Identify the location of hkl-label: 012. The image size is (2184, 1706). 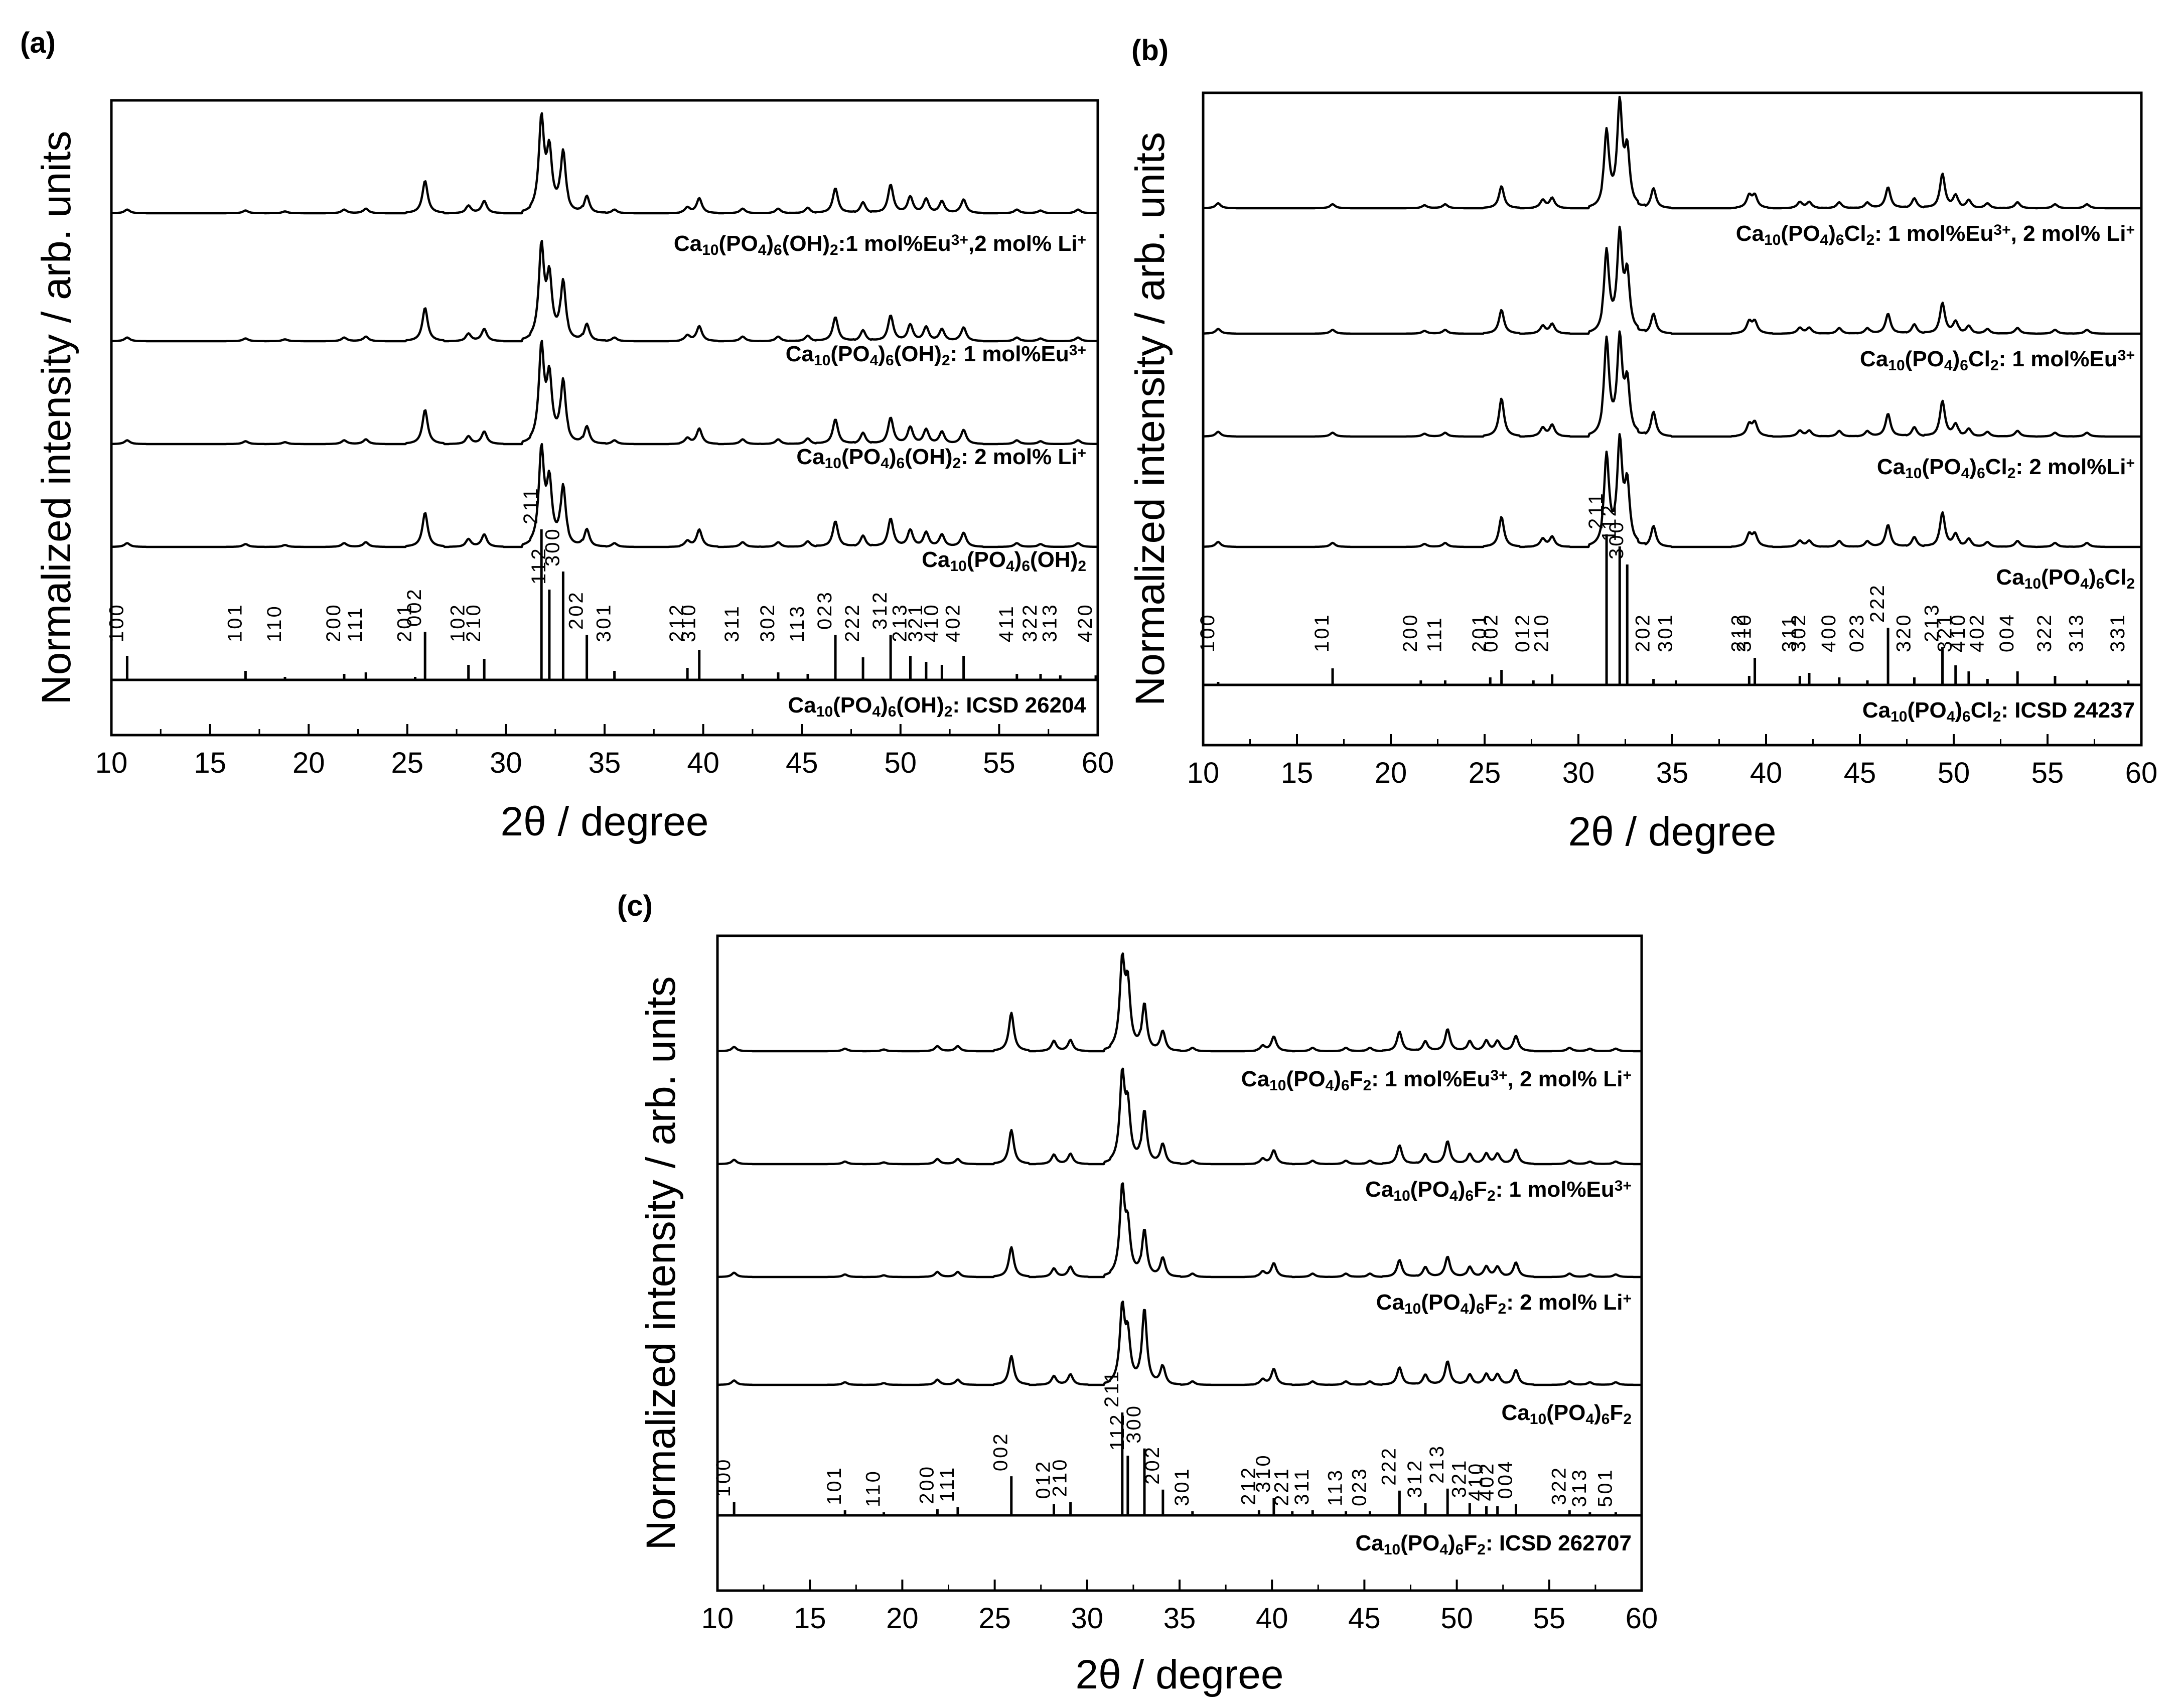
(1043, 1479).